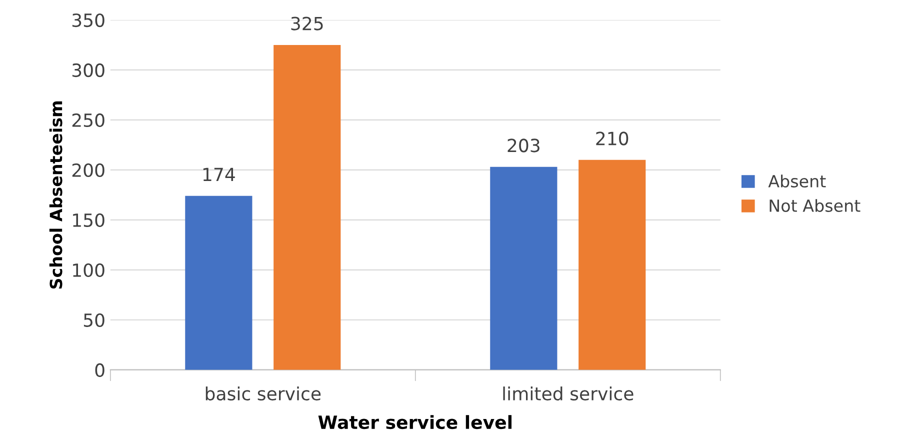 The width and height of the screenshot is (905, 444). Describe the element at coordinates (88, 220) in the screenshot. I see `y-tick-label: 150` at that location.